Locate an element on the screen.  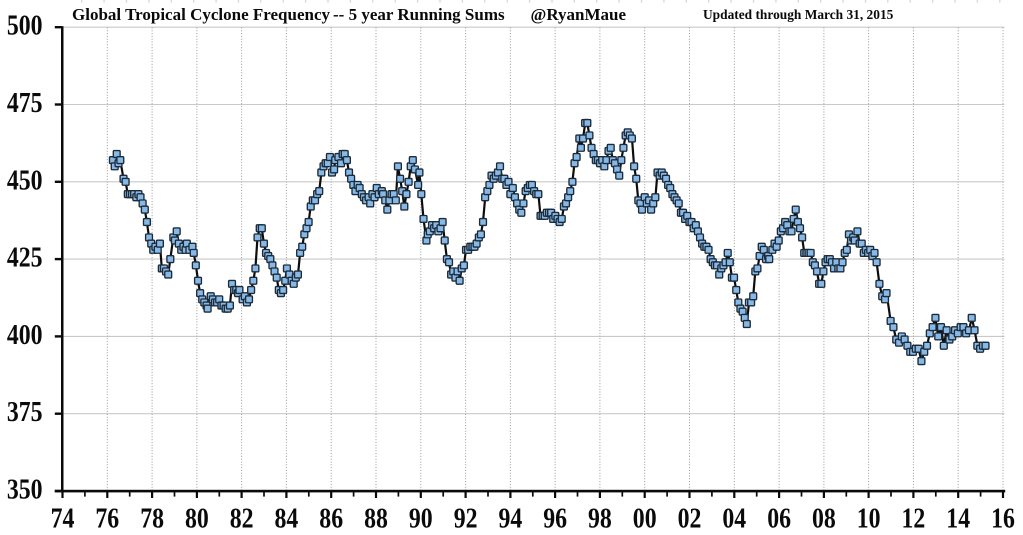
svg-text: 450 is located at coordinates (25, 180).